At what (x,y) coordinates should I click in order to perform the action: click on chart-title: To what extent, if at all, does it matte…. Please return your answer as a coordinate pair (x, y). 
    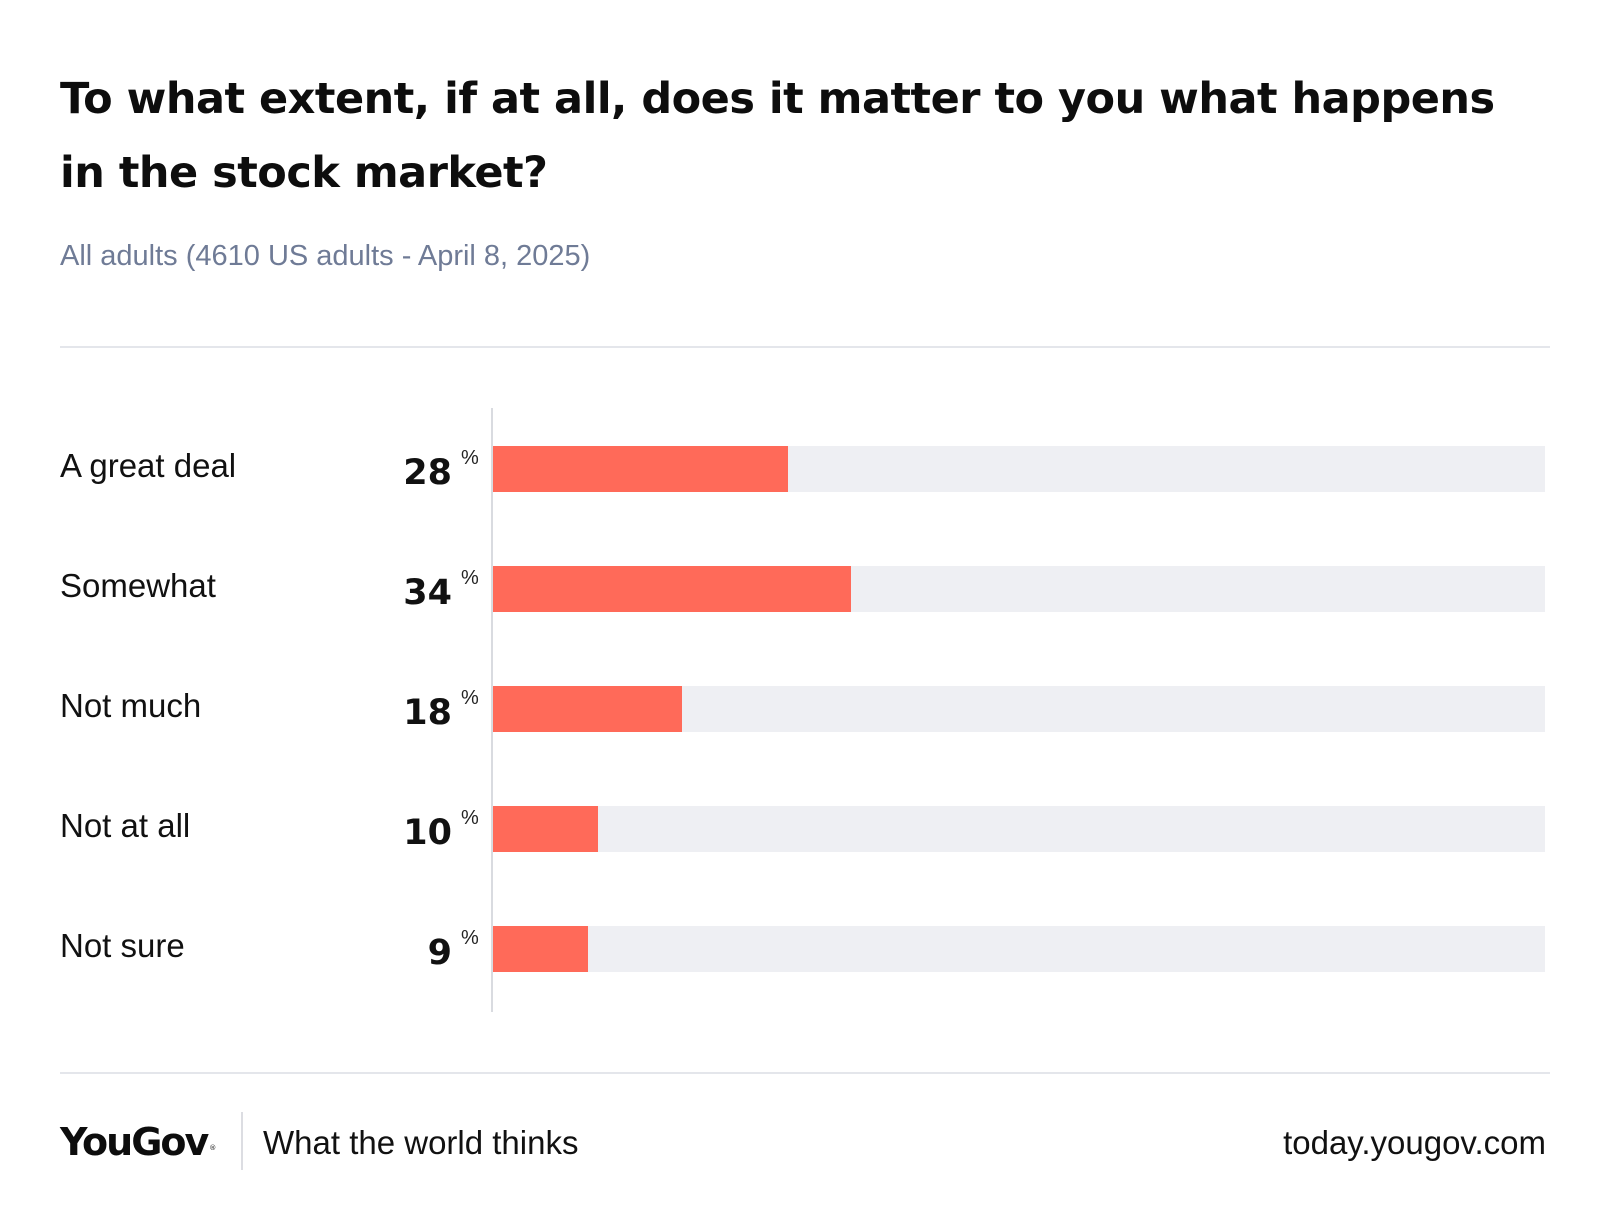
    Looking at the image, I should click on (777, 136).